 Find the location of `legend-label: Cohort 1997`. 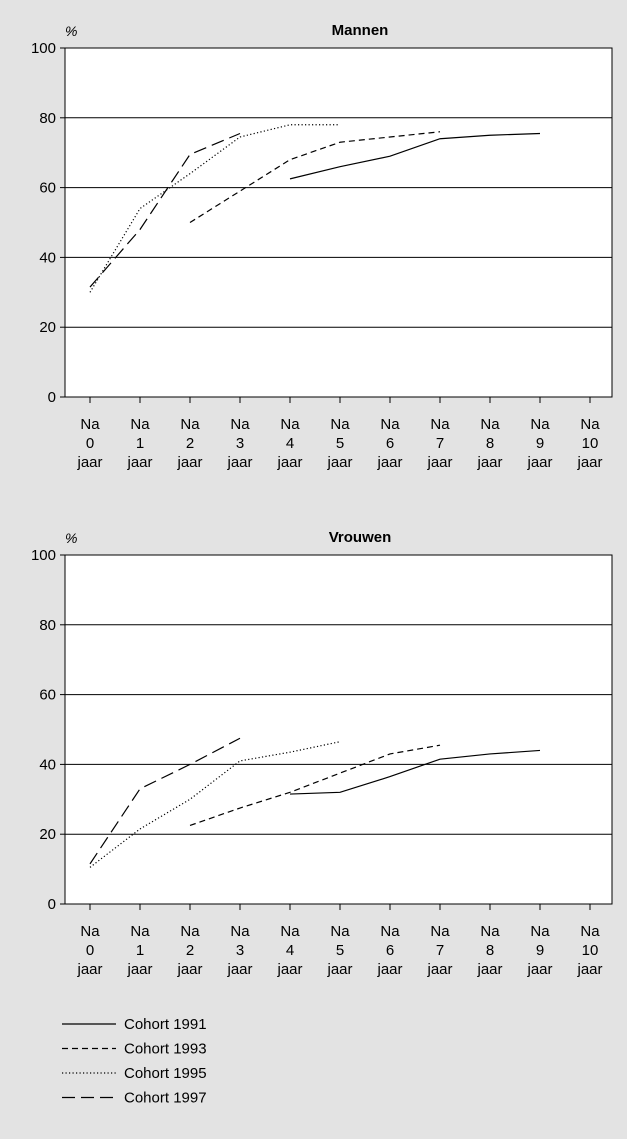

legend-label: Cohort 1997 is located at coordinates (165, 1098).